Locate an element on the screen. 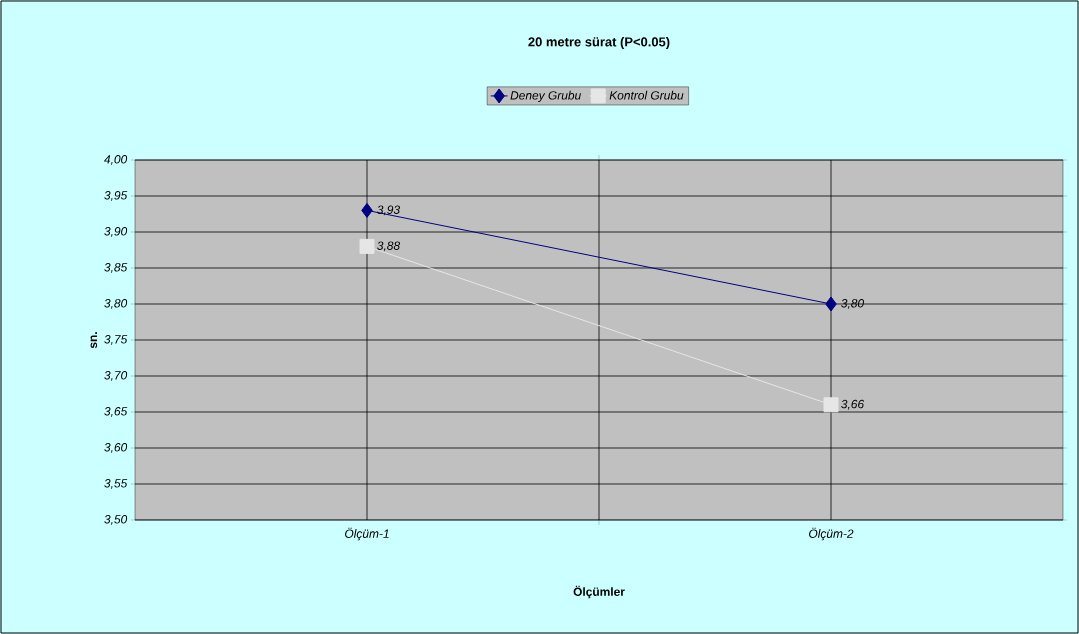  x-tick-label: Ölçüm-1 is located at coordinates (367, 534).